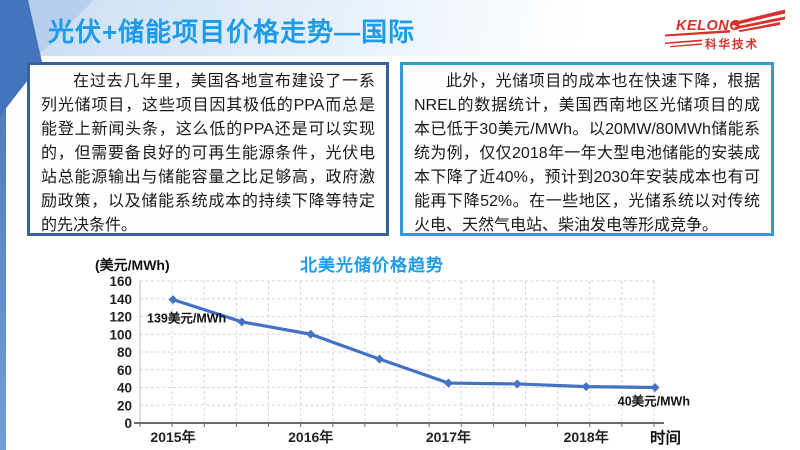 Image resolution: width=800 pixels, height=450 pixels. Describe the element at coordinates (120, 317) in the screenshot. I see `y-tick-label: 120` at that location.